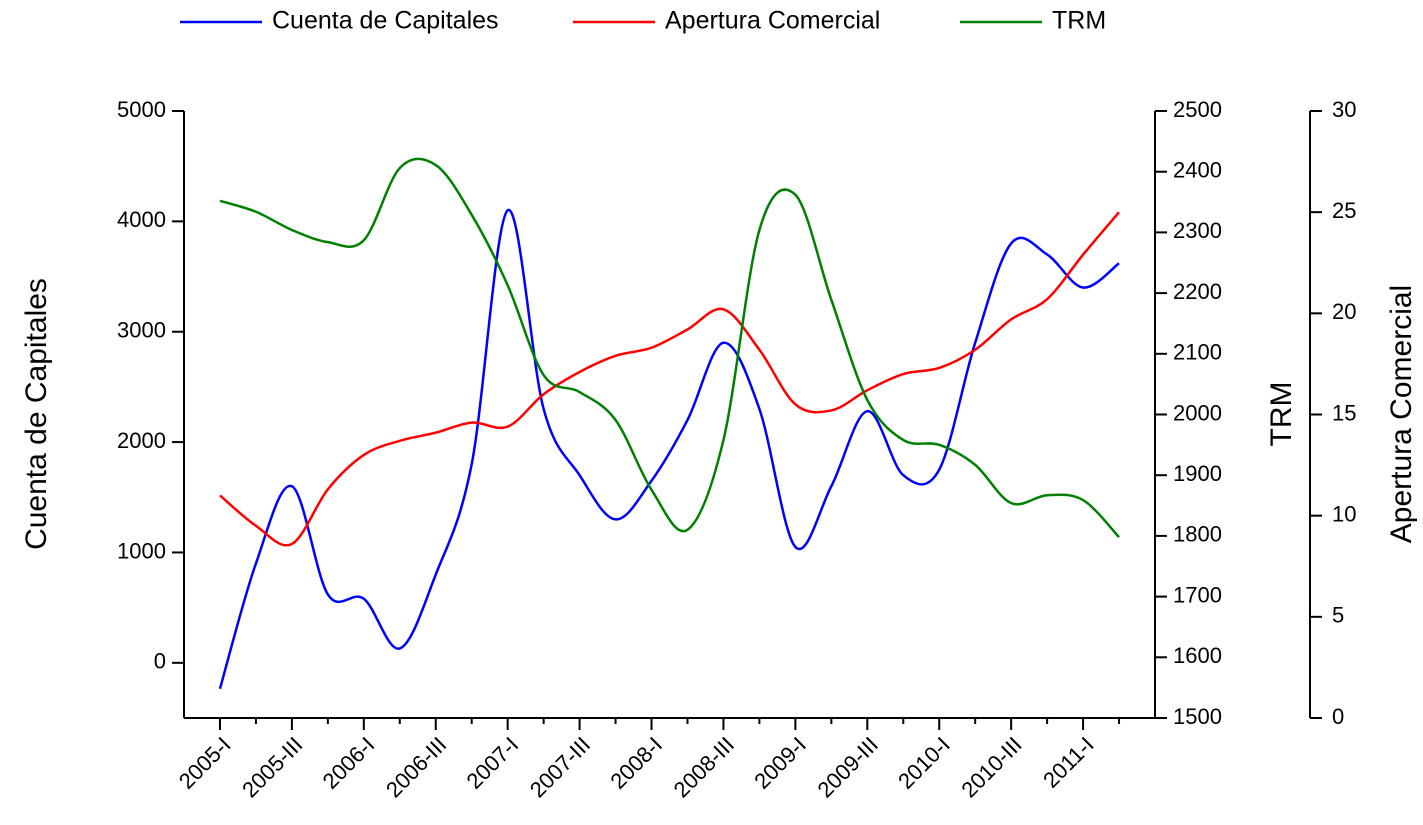 This screenshot has width=1423, height=825. What do you see at coordinates (160, 661) in the screenshot?
I see `y-tick-label: 0` at bounding box center [160, 661].